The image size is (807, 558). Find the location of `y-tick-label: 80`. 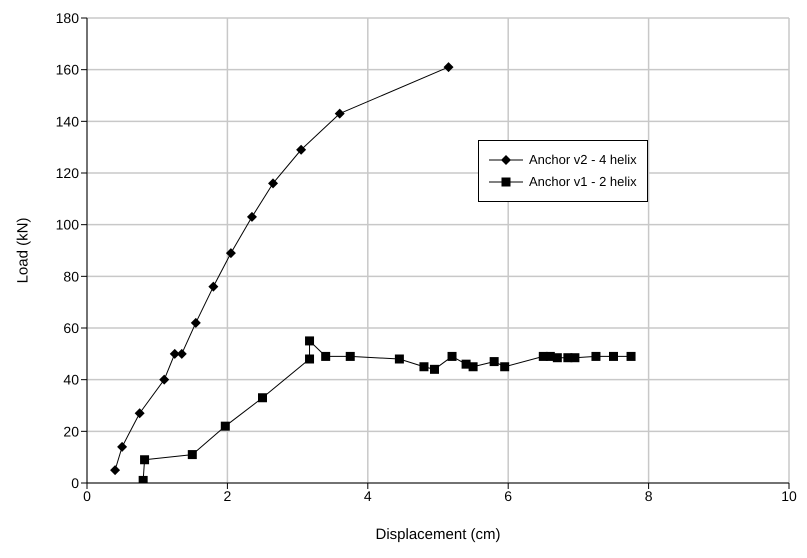

y-tick-label: 80 is located at coordinates (71, 276).